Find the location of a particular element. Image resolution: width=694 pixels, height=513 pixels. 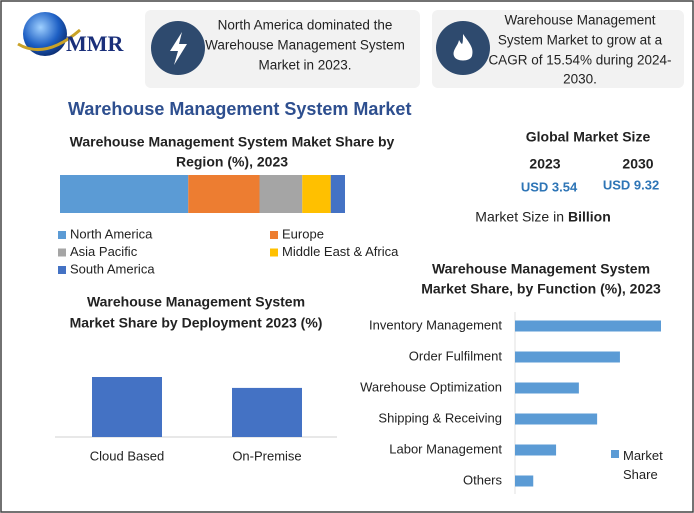

size-unit: Billion is located at coordinates (589, 217).